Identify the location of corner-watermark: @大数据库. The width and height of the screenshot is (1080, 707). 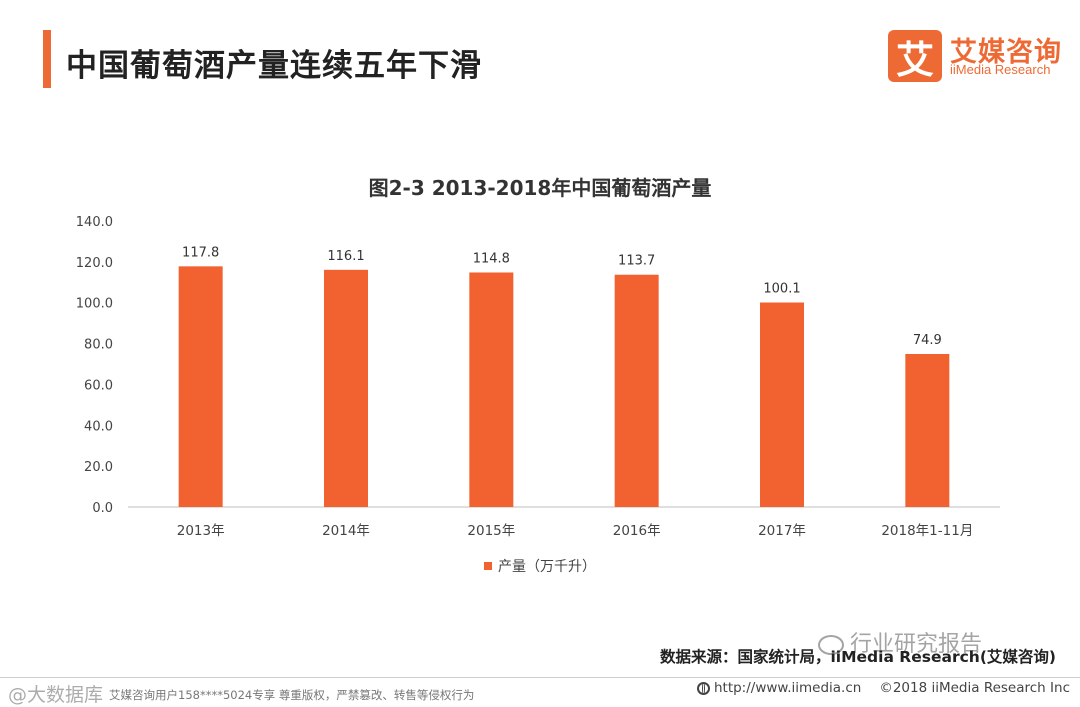
(56, 695).